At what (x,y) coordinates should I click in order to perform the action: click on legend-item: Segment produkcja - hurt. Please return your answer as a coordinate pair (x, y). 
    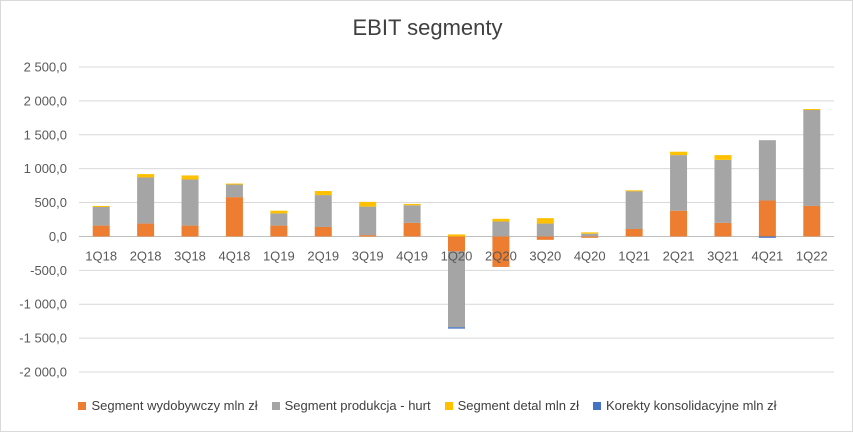
    Looking at the image, I should click on (351, 405).